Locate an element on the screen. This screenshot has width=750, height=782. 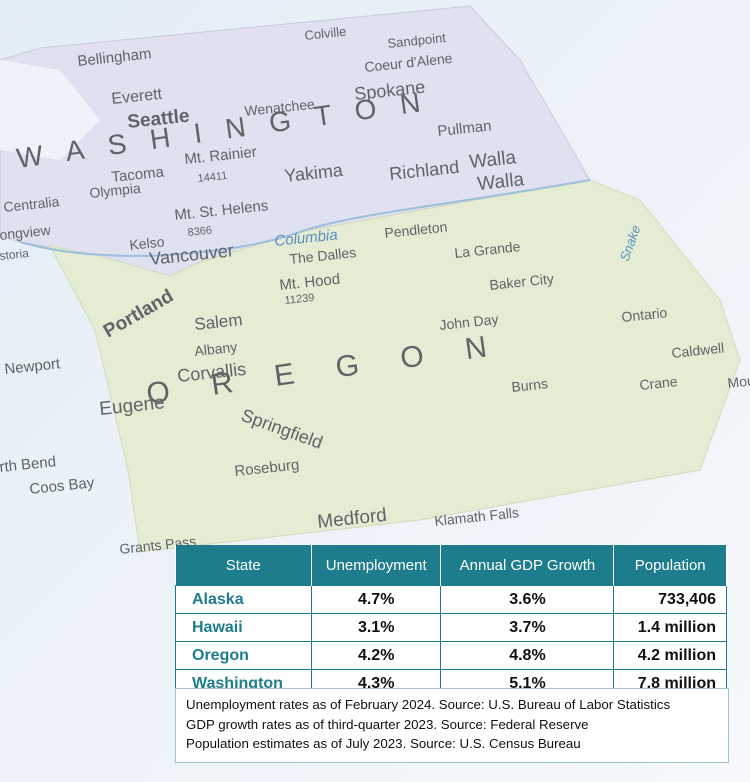
map-label: Baker City is located at coordinates (522, 281).